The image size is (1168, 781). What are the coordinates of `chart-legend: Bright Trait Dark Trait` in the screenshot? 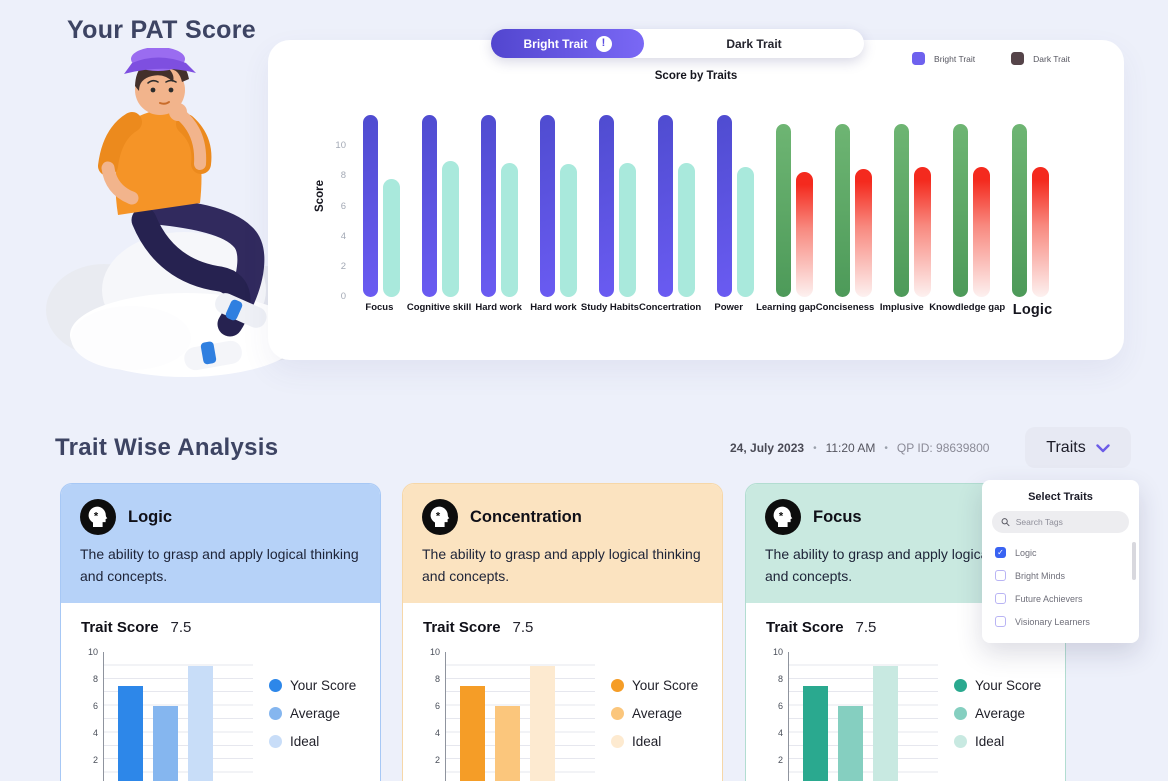 It's located at (991, 58).